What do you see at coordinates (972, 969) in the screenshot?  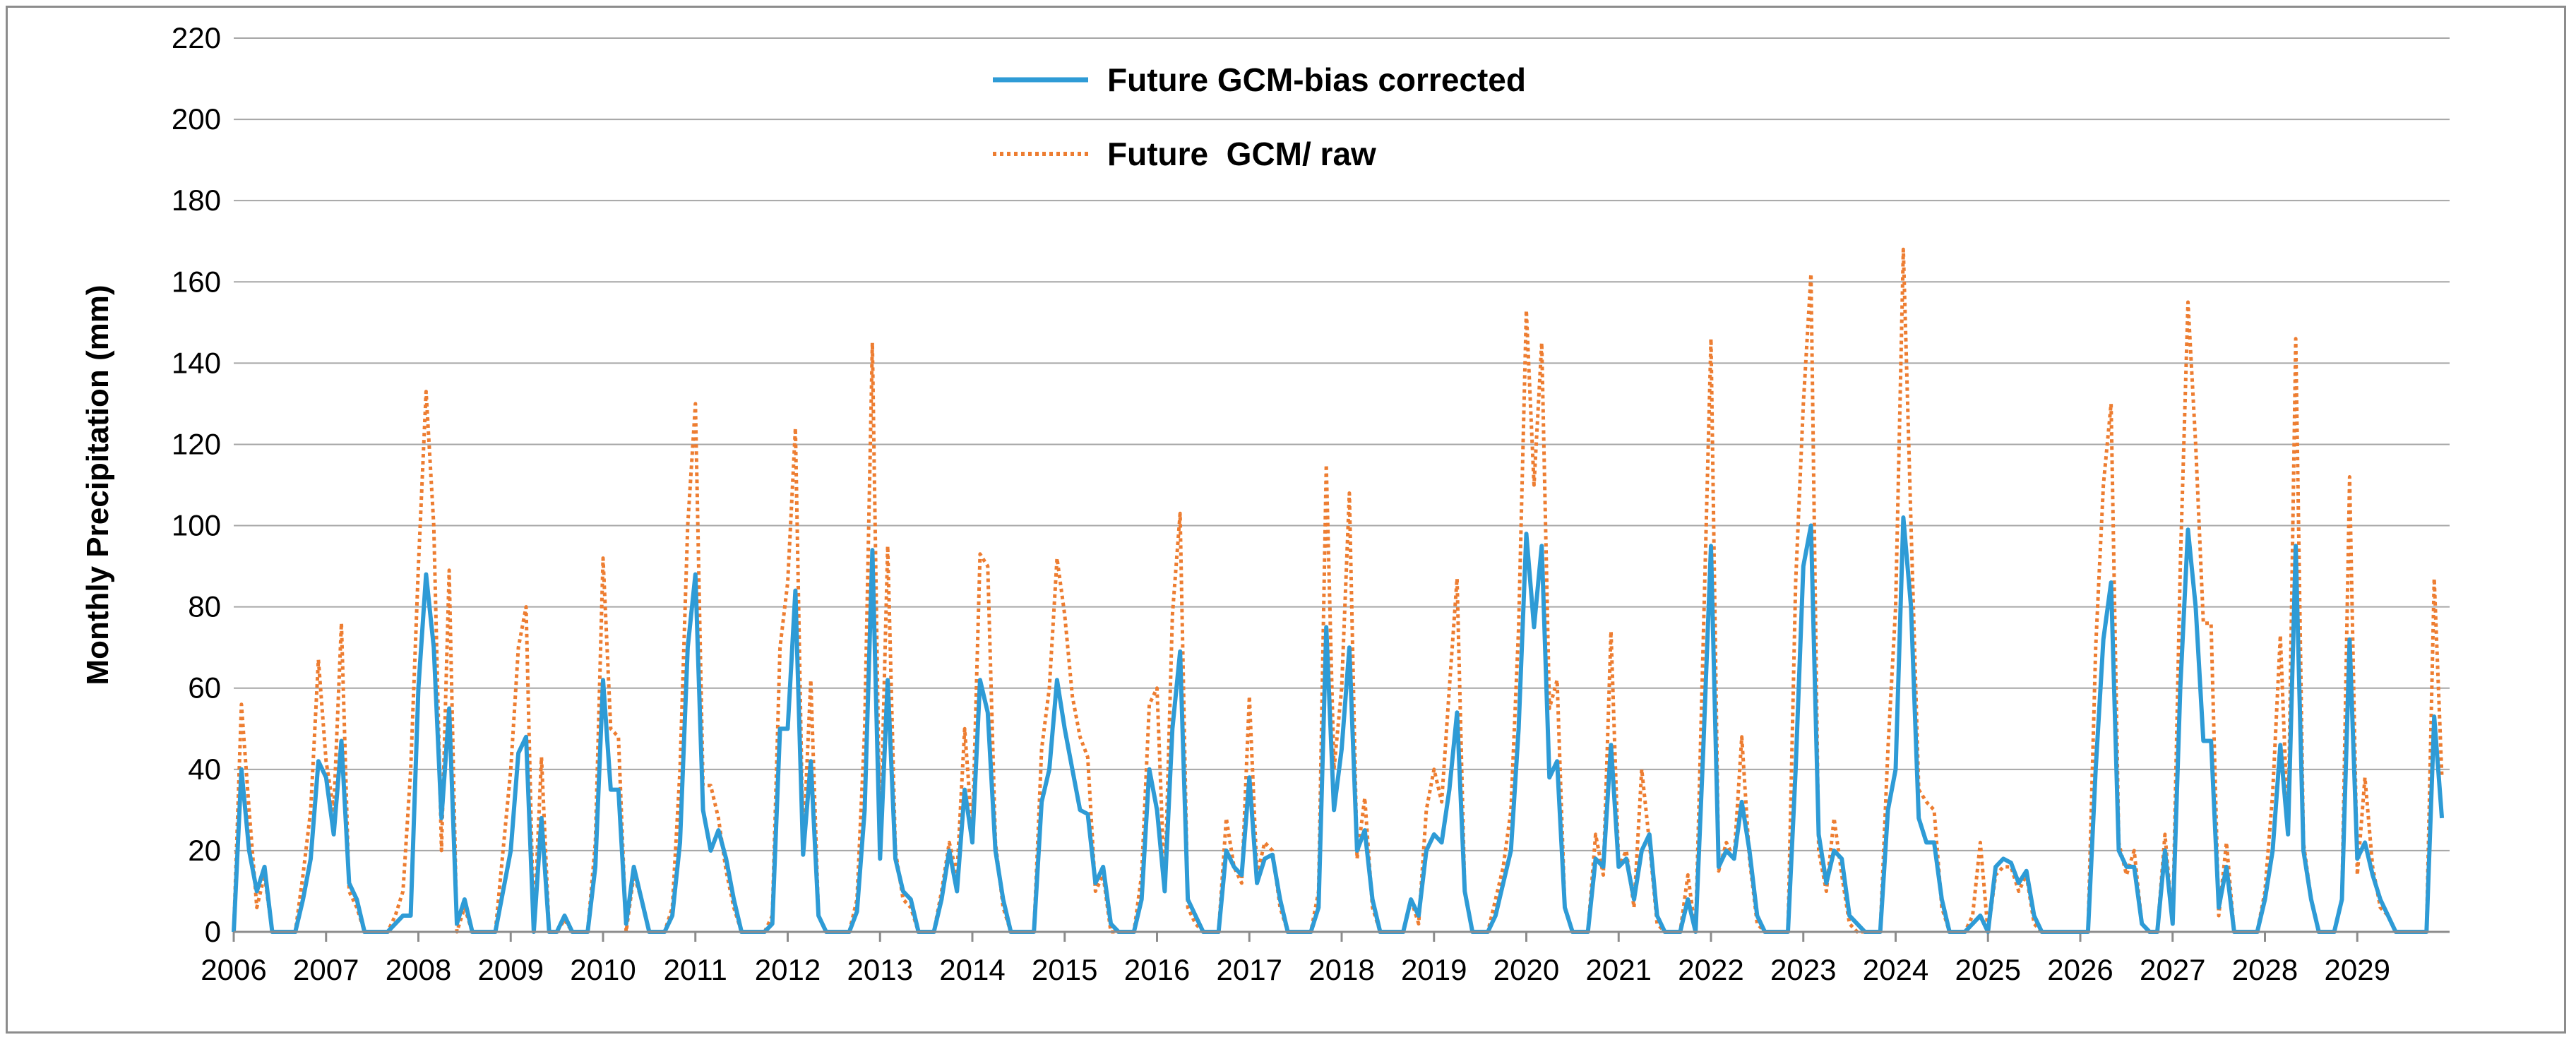 I see `x-tick-label-2014: 2014` at bounding box center [972, 969].